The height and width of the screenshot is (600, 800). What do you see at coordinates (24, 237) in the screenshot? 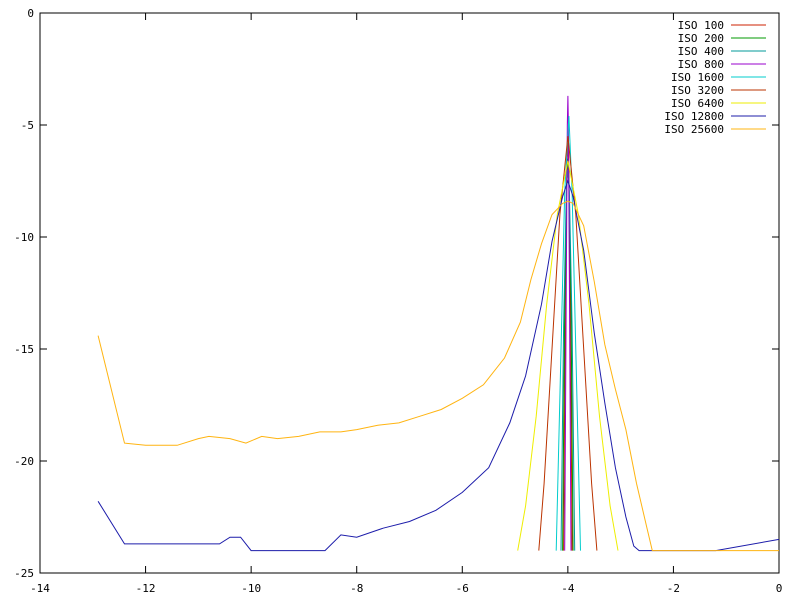
I see `y-tick-label: -10` at bounding box center [24, 237].